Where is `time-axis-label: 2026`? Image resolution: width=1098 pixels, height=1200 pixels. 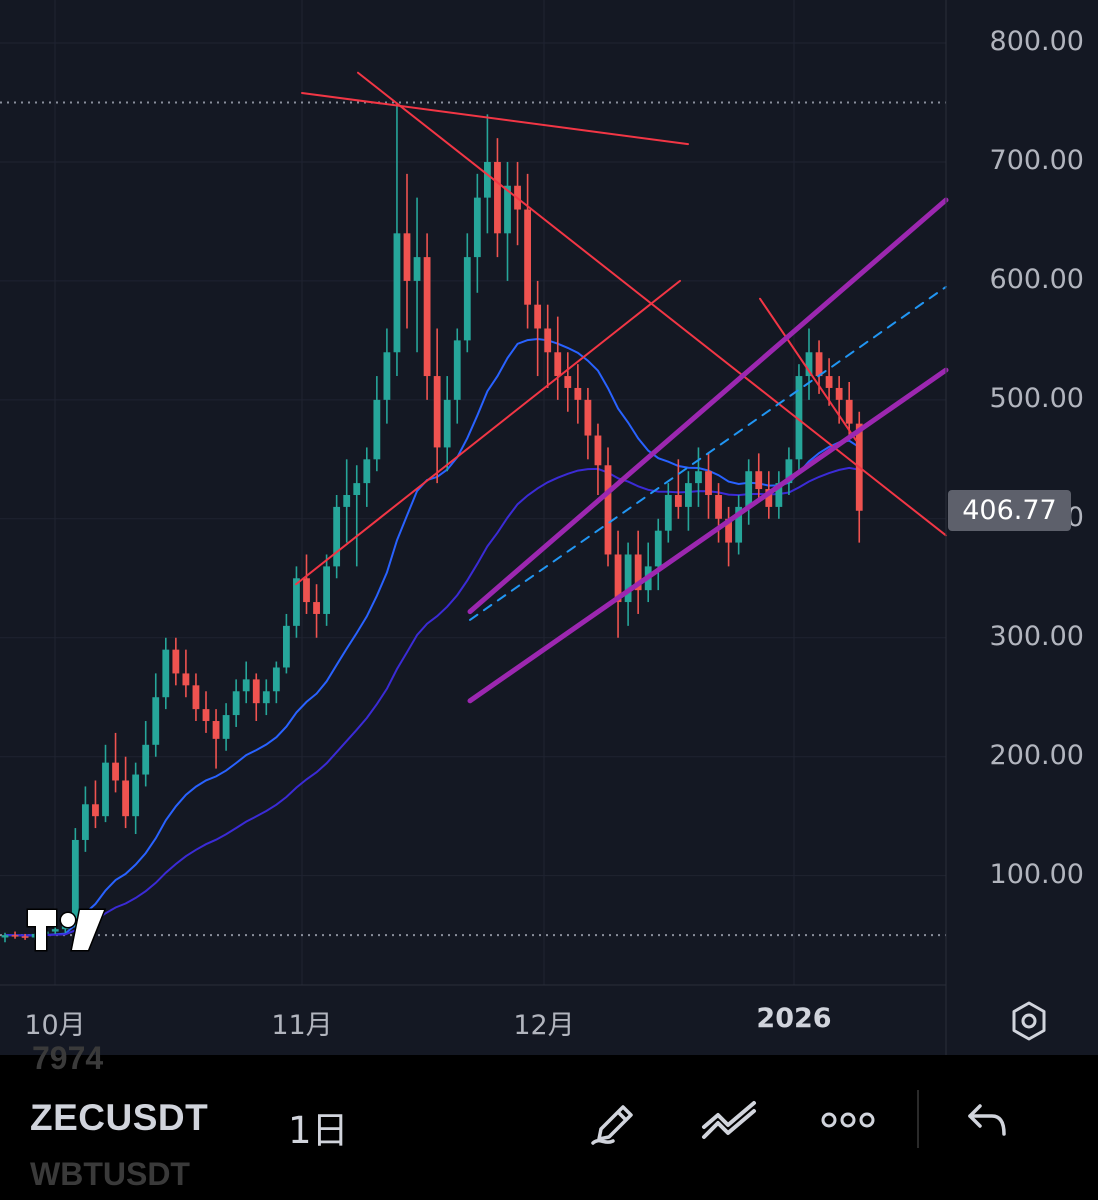
time-axis-label: 2026 is located at coordinates (794, 1018).